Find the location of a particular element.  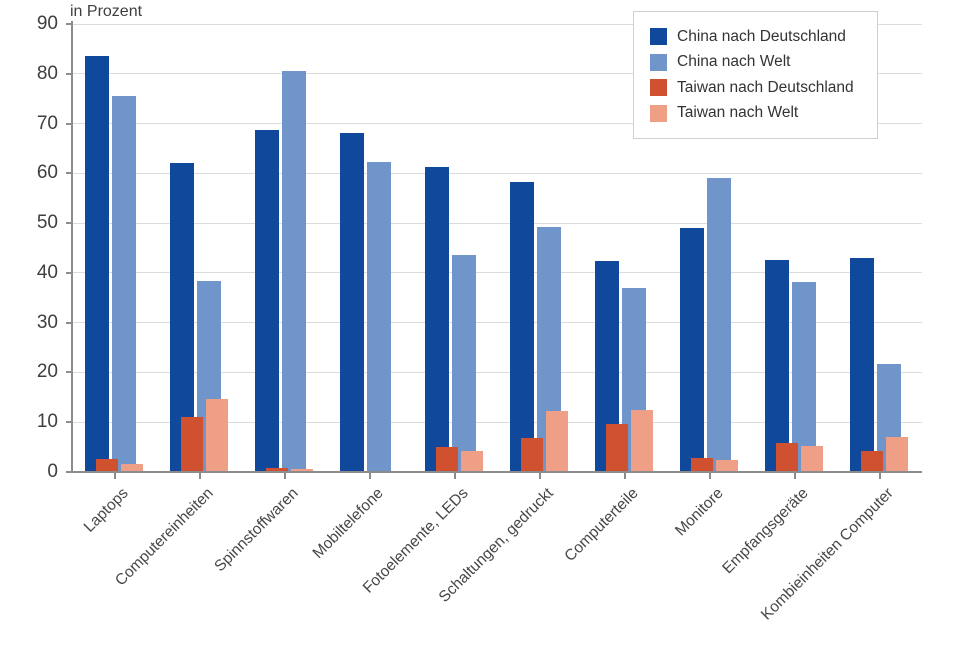

x-axis-category-label: Fotoelemente, LEDs is located at coordinates (415, 540).